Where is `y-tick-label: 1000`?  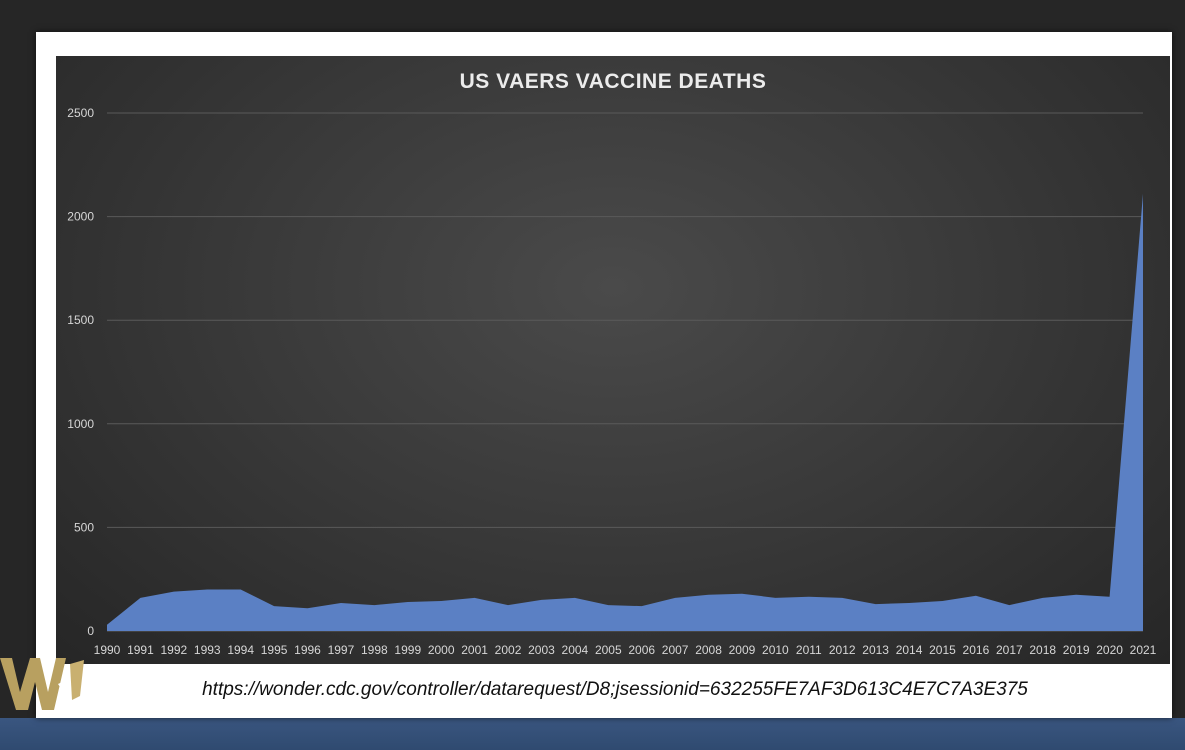
y-tick-label: 1000 is located at coordinates (80, 424).